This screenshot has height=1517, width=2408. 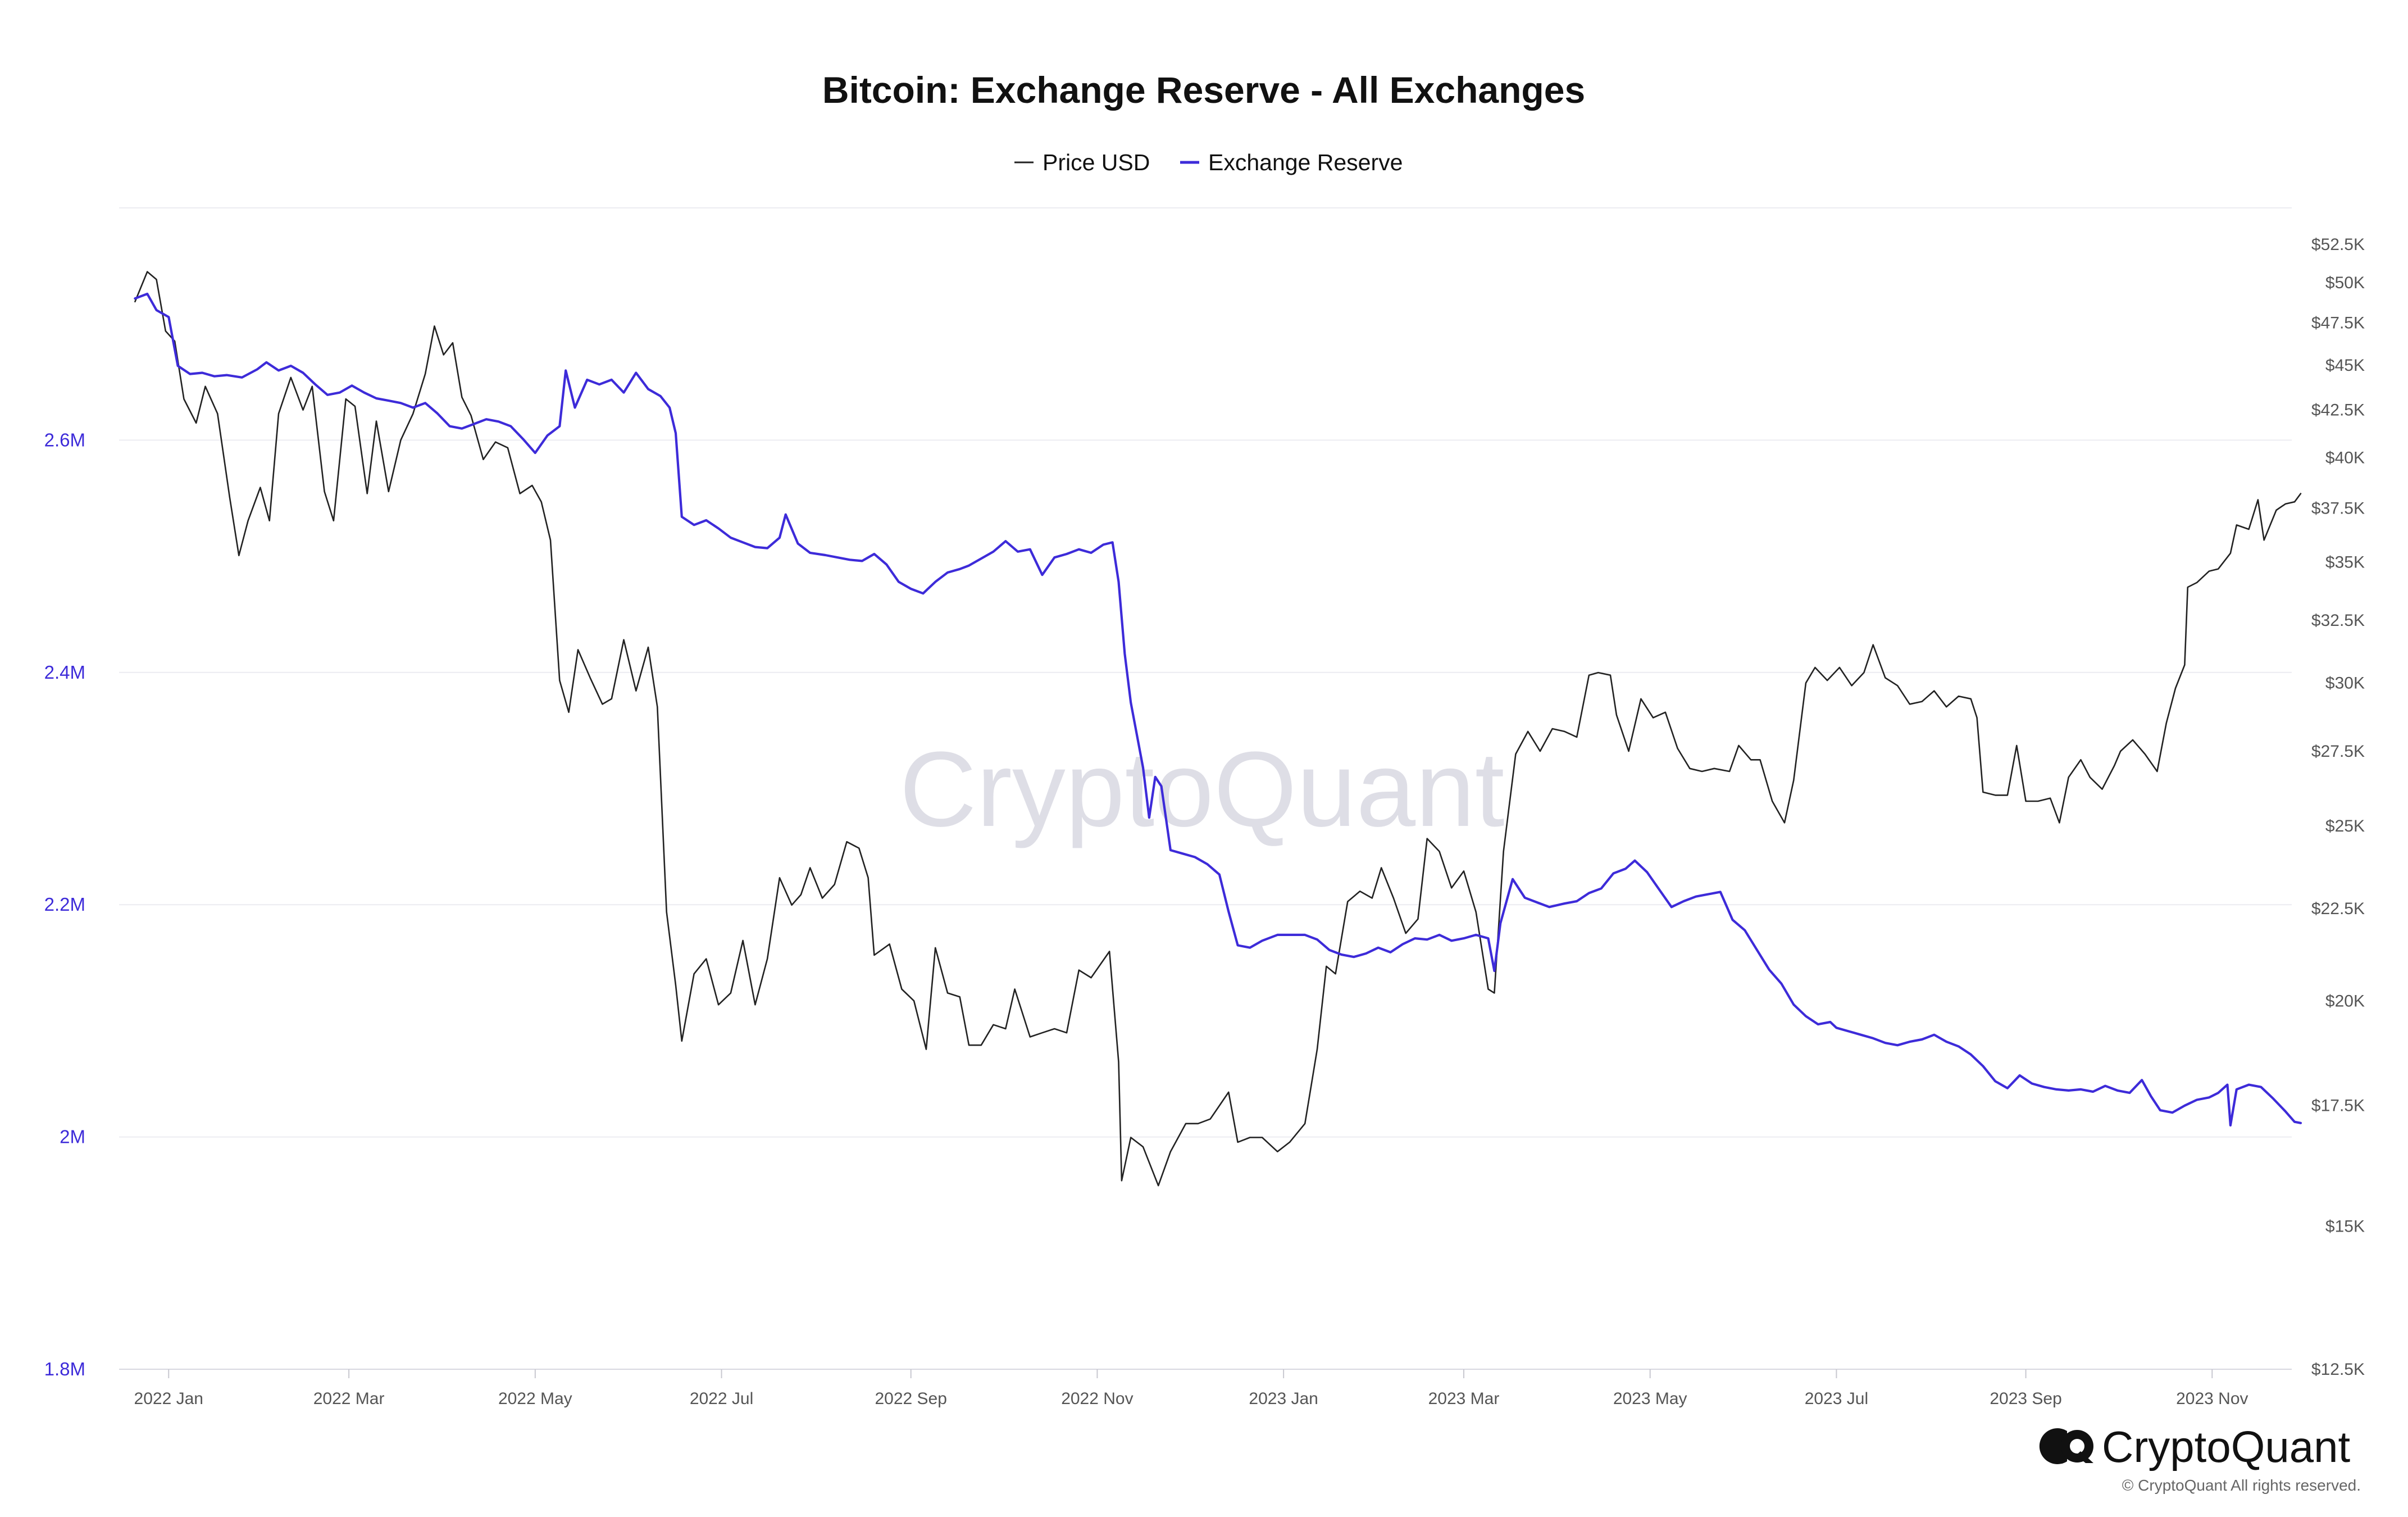 I want to click on x-tick-label: 2022 May, so click(x=535, y=1398).